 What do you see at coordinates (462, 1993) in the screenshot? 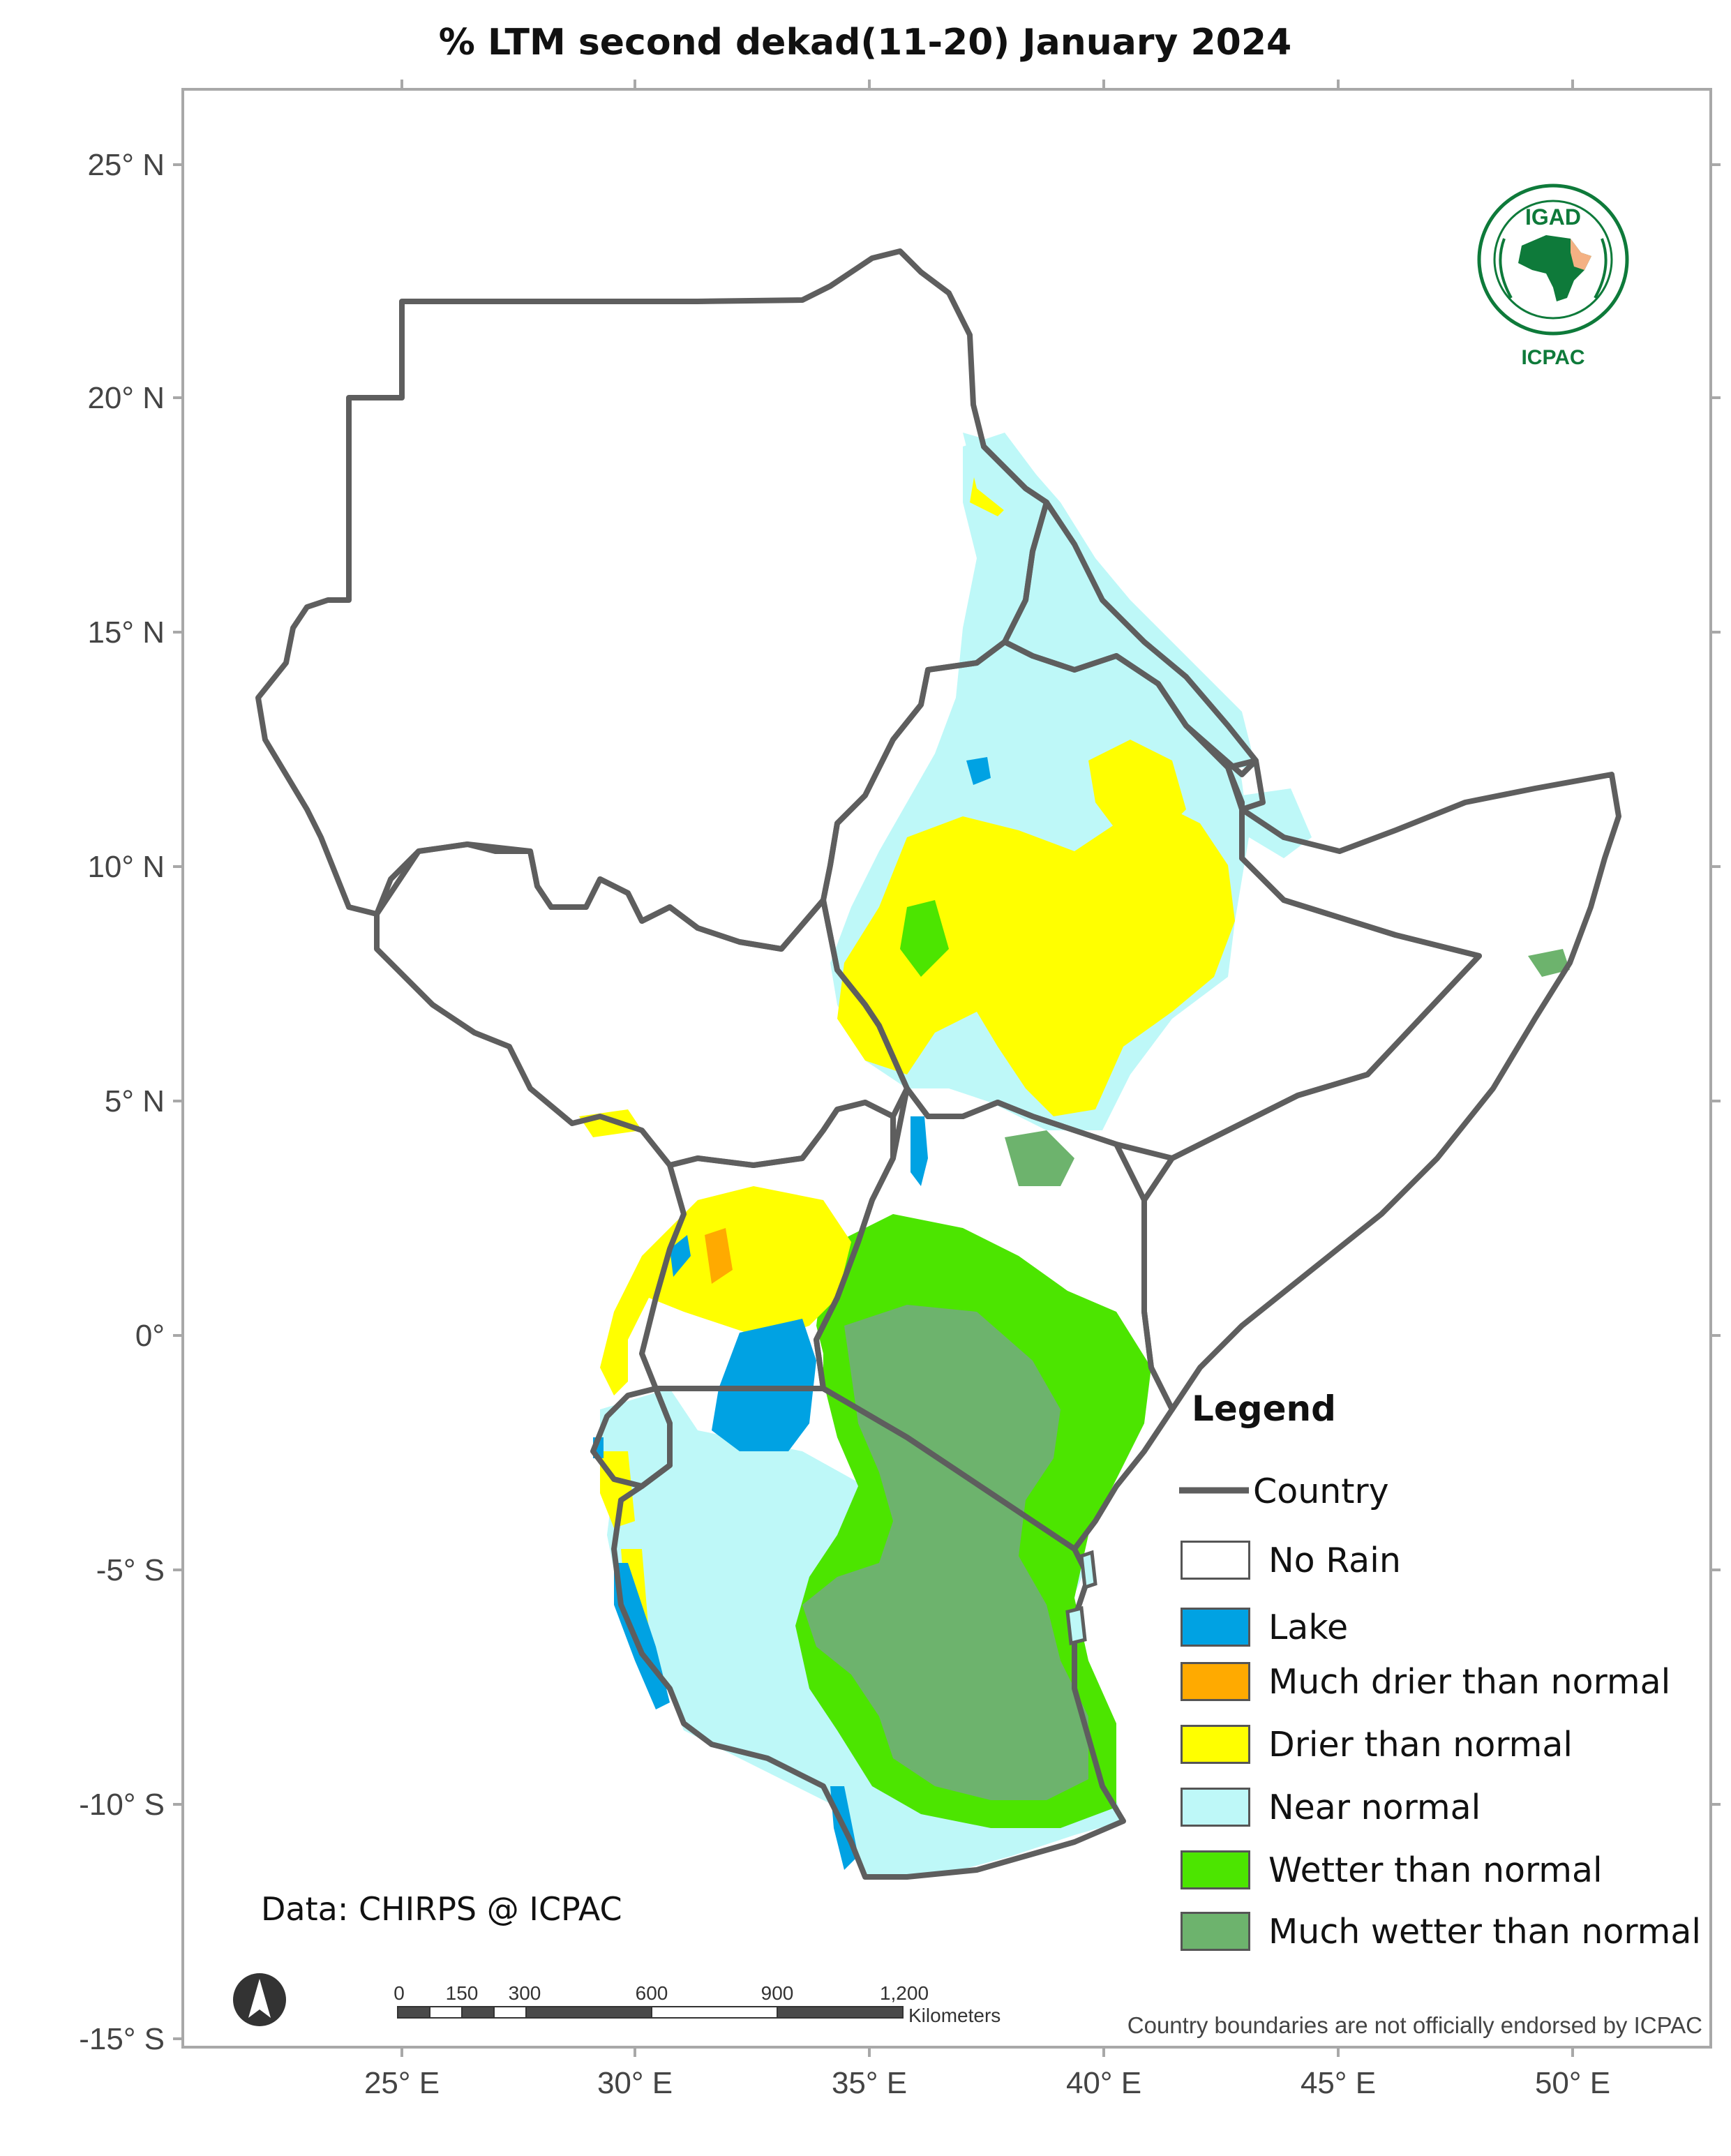
I see `scale-tick-150: 150` at bounding box center [462, 1993].